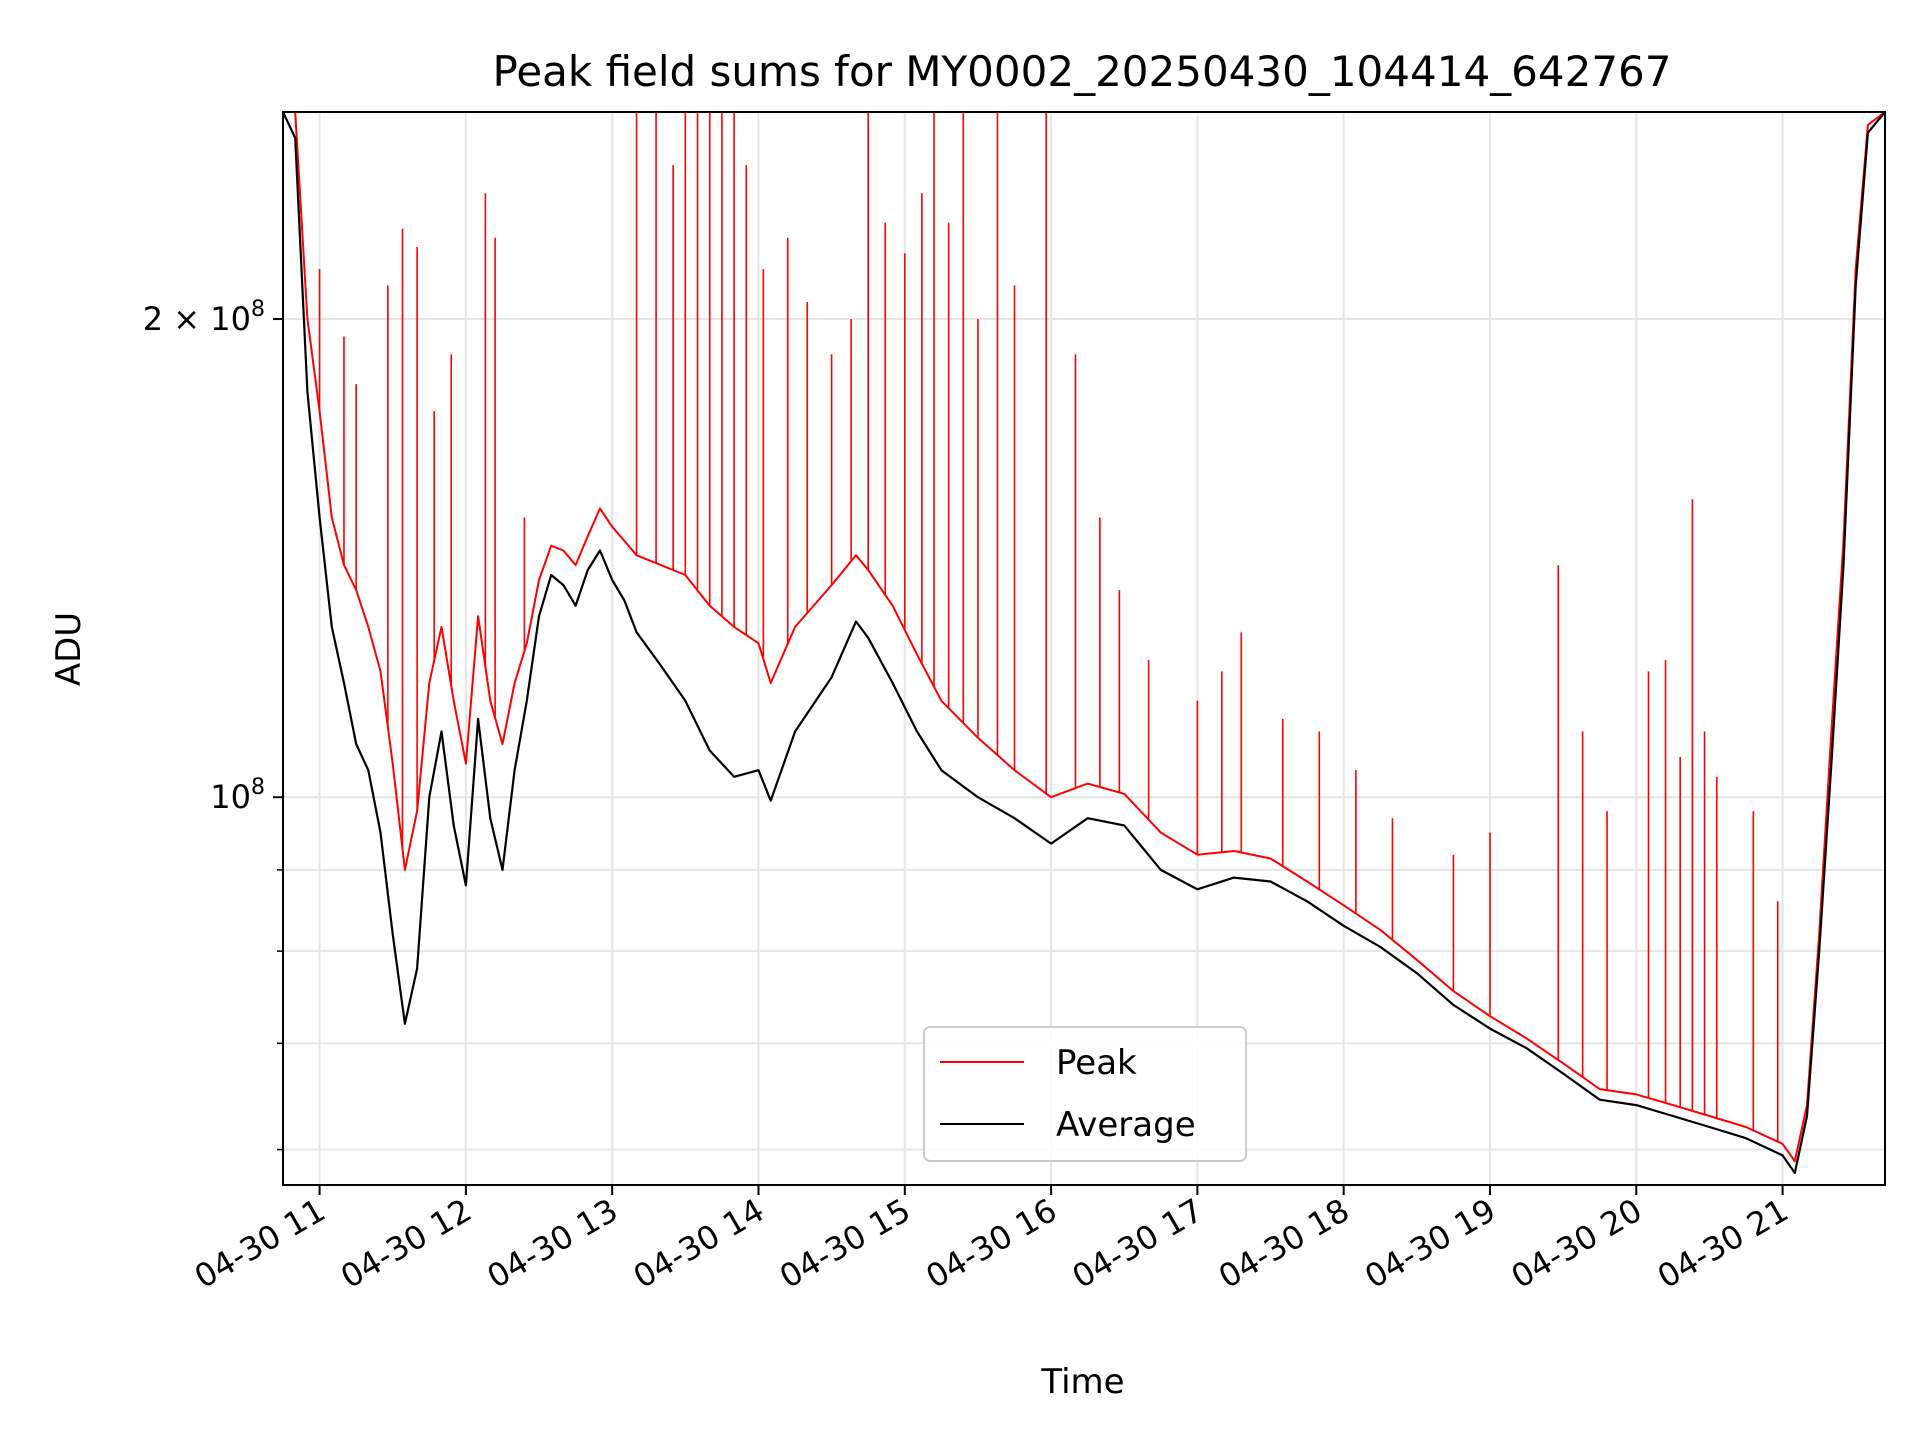 This screenshot has width=1920, height=1440. Describe the element at coordinates (1096, 1063) in the screenshot. I see `legend-label-peak: Peak` at that location.